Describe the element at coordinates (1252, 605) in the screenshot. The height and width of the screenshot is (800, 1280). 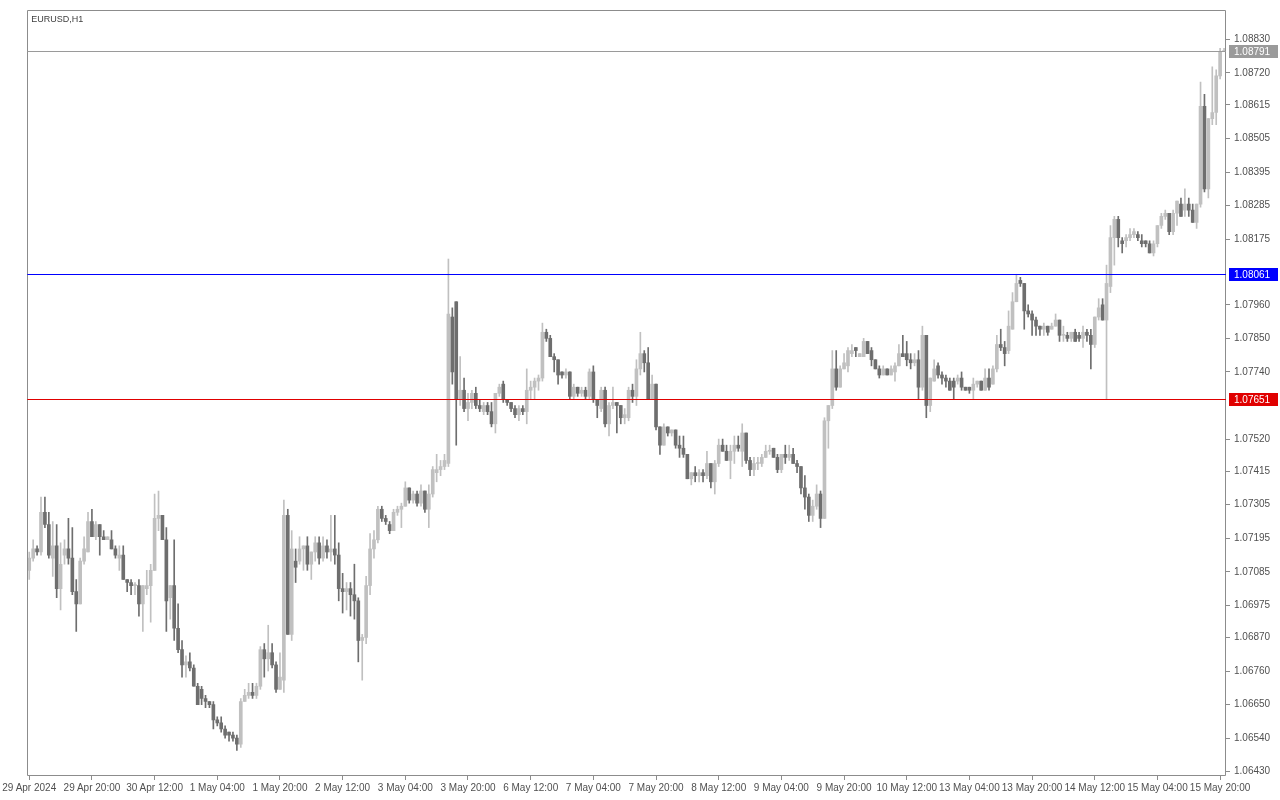
I see `y-tick-label: 1.06975` at that location.